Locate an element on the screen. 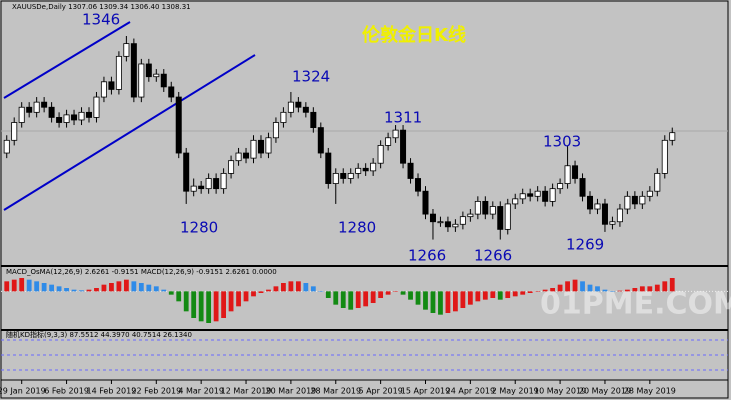 The width and height of the screenshot is (731, 400). price-annotation: 1303 is located at coordinates (562, 142).